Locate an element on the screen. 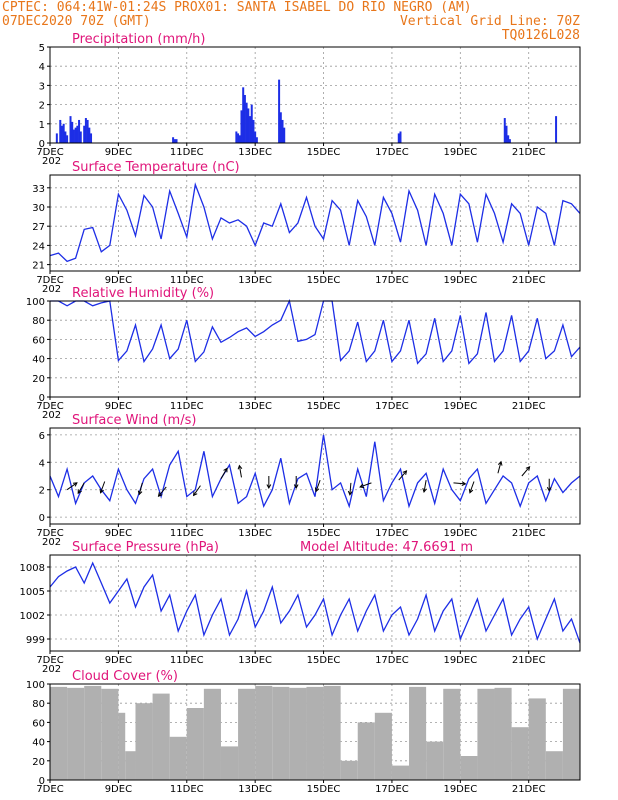 This screenshot has width=618, height=800. y-tick-label: 3 is located at coordinates (42, 86).